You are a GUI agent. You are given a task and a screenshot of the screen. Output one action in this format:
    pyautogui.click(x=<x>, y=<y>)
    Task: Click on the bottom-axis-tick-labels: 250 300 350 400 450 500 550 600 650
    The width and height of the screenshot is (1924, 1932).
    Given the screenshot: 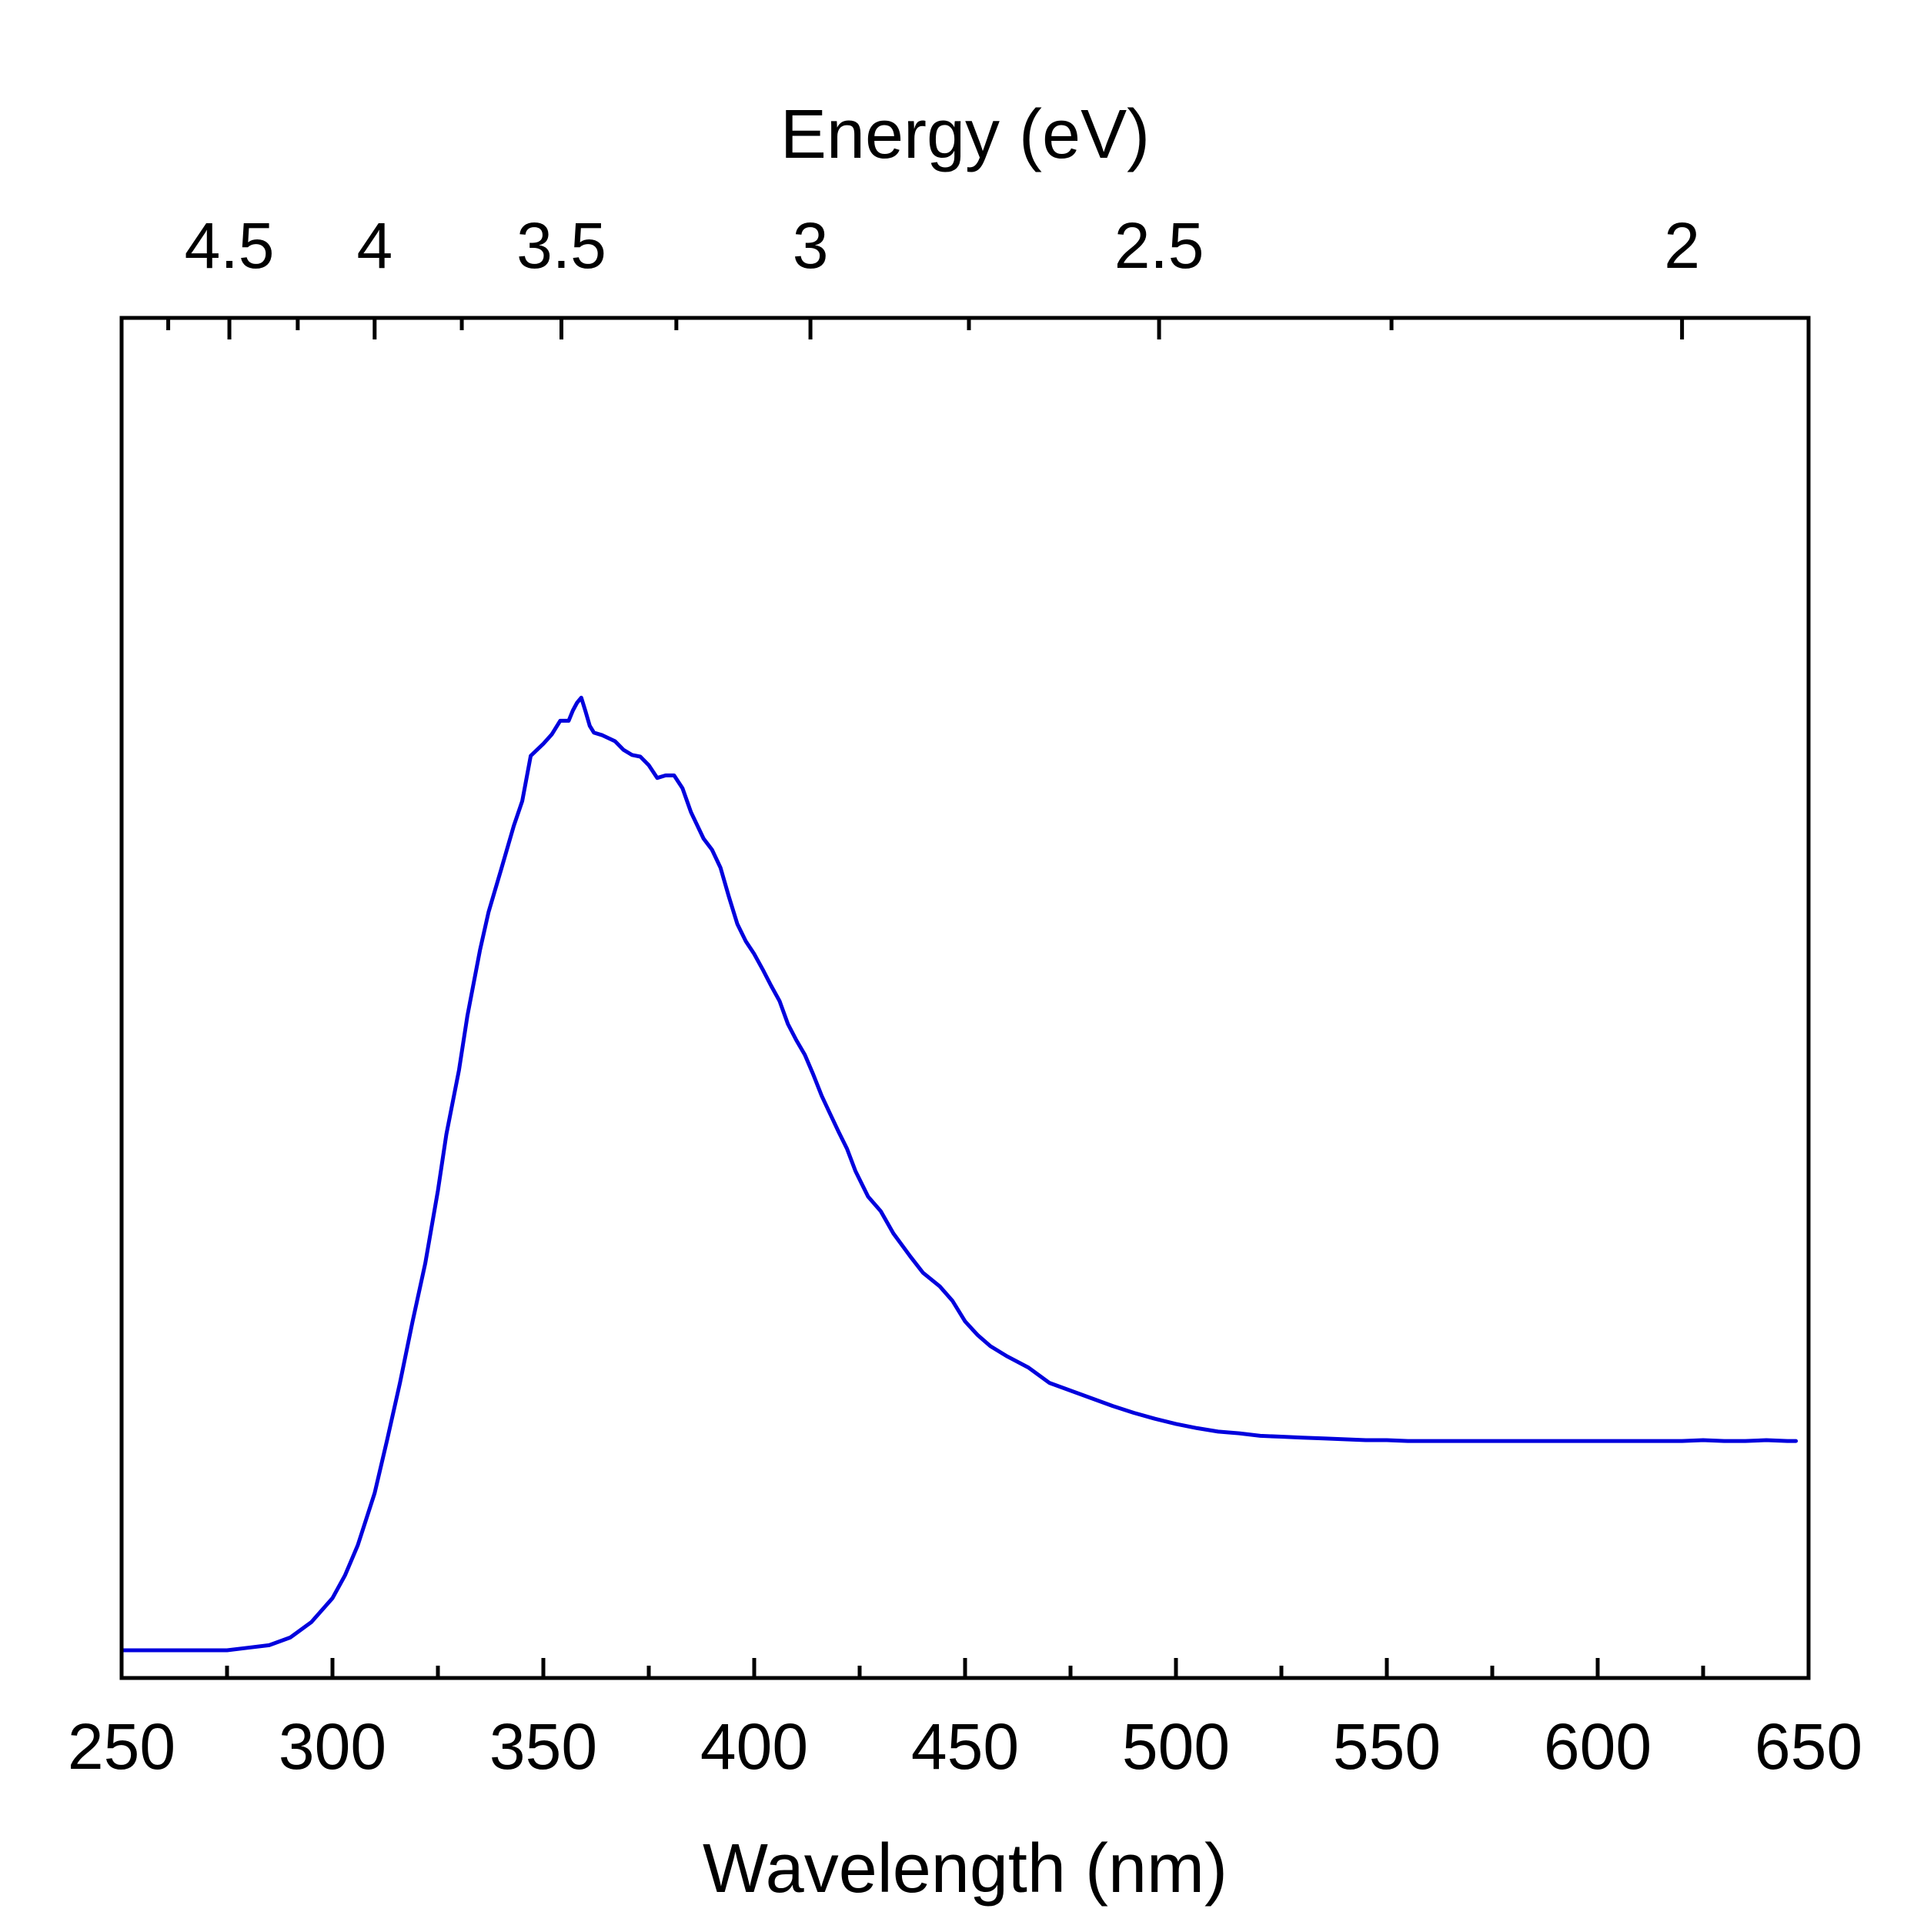 What is the action you would take?
    pyautogui.click(x=965, y=1747)
    